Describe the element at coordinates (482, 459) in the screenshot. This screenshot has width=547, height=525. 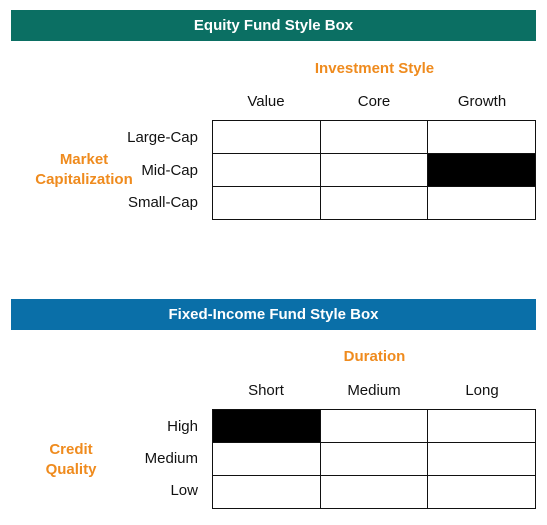
I see `fixed-income-cell-medium-long` at that location.